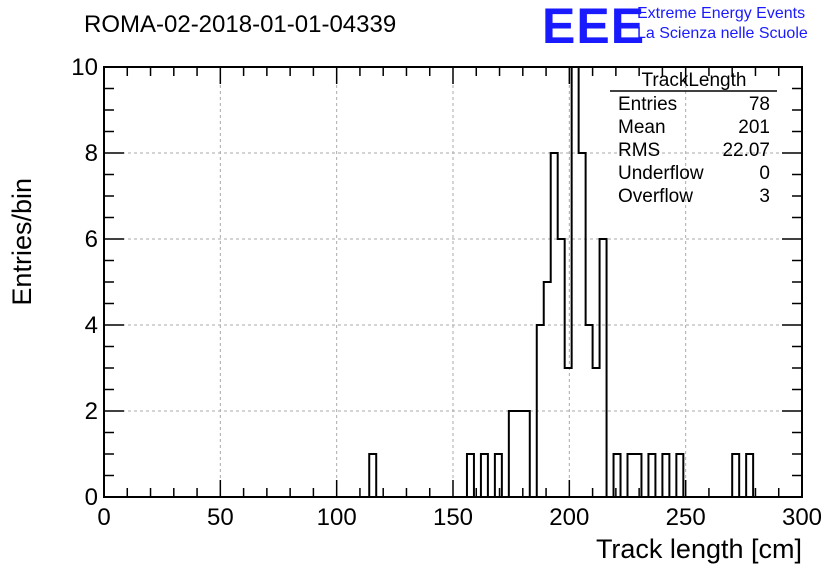 Image resolution: width=836 pixels, height=572 pixels. What do you see at coordinates (91, 497) in the screenshot?
I see `y-tick-label: 0` at bounding box center [91, 497].